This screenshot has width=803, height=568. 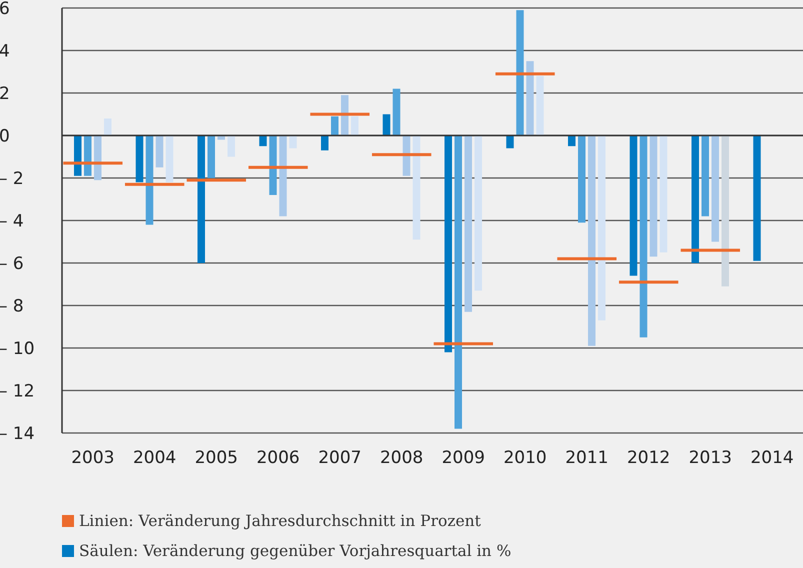 I want to click on legend-label: Säulen: Veränderung gegenüber Vorjahresquartal in %, so click(x=295, y=551).